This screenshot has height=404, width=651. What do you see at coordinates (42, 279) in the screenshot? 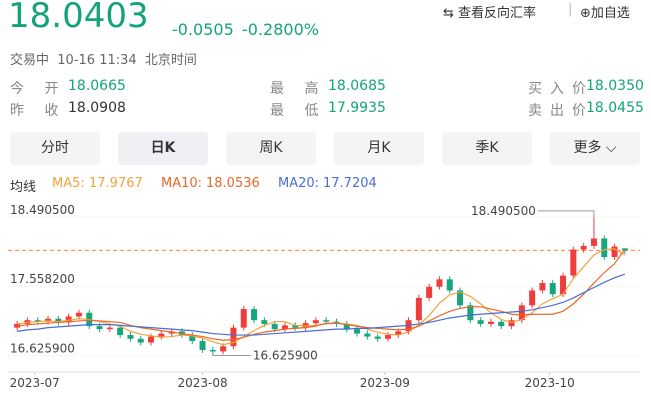
I see `y-tick-label: 17.558200` at bounding box center [42, 279].